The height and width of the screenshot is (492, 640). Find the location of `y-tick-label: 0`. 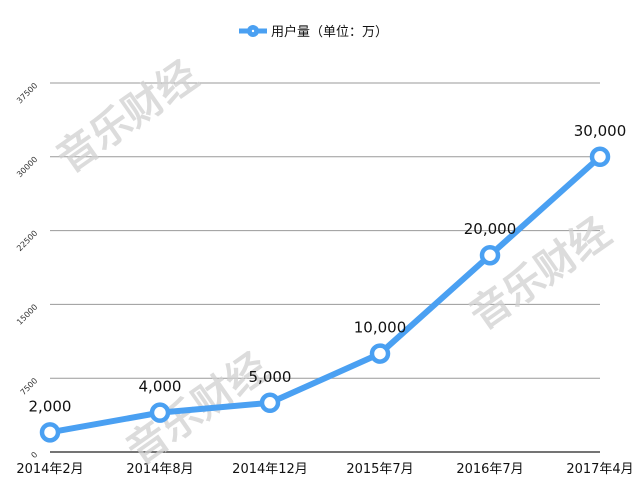

y-tick-label: 0 is located at coordinates (34, 455).